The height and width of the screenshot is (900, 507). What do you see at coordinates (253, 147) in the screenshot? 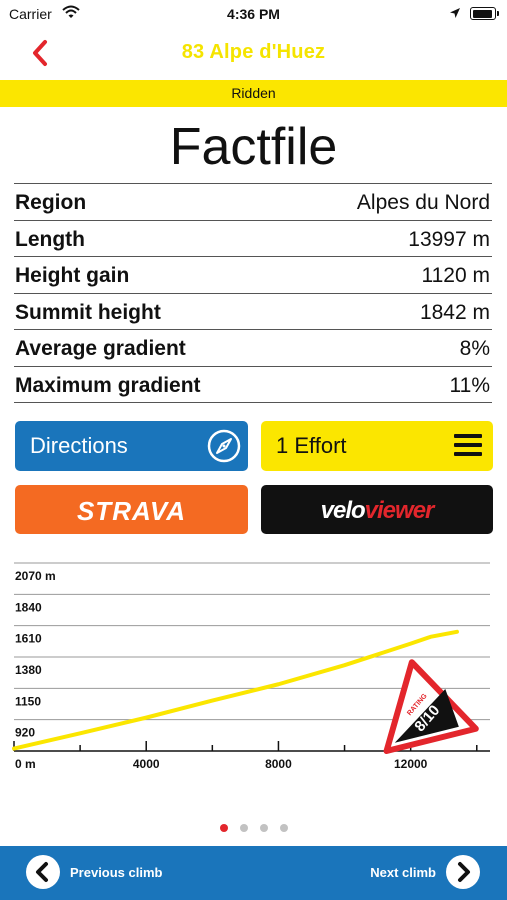
I see `factfile-heading: Factfile` at bounding box center [253, 147].